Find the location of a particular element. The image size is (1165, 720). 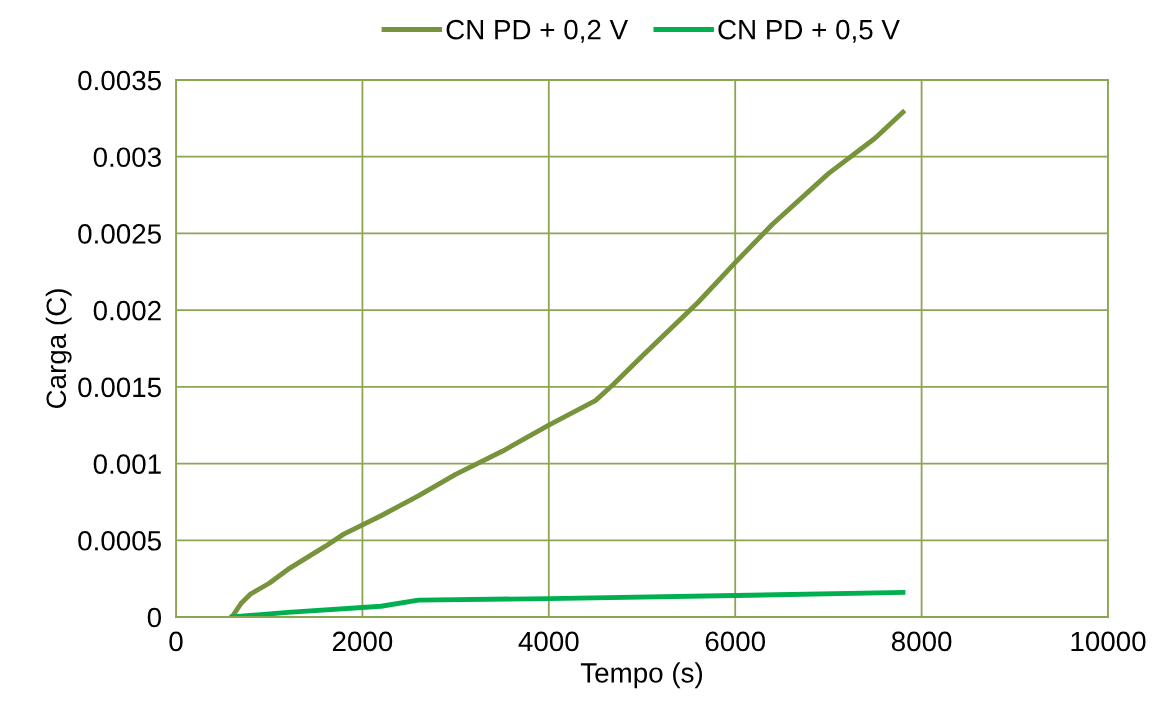

y-axis-title: Carga (C) is located at coordinates (58, 349).